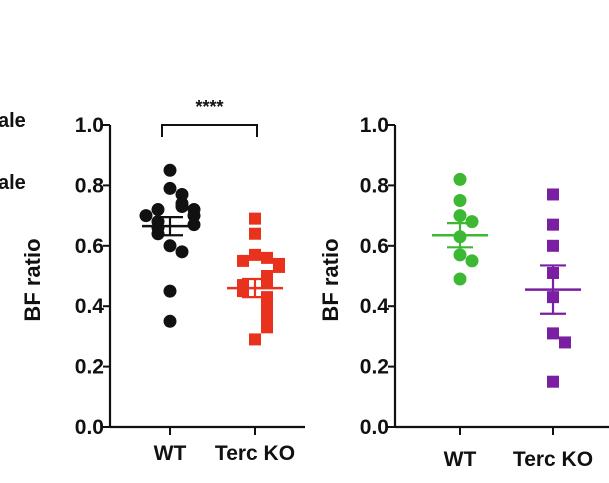 This screenshot has height=483, width=609. Describe the element at coordinates (13, 183) in the screenshot. I see `cropped-label-bottom: ale` at that location.